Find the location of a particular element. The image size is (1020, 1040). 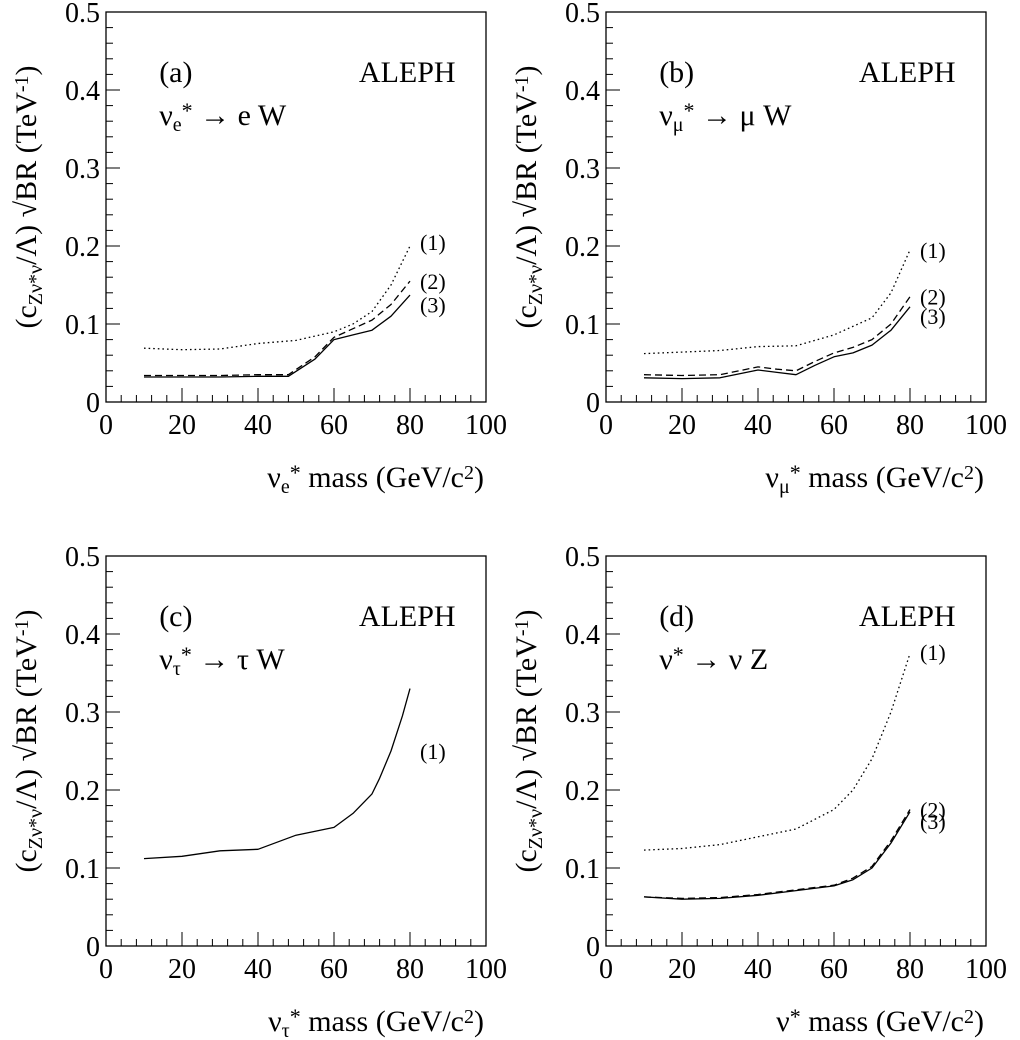

panel-tag: (d) is located at coordinates (676, 616).